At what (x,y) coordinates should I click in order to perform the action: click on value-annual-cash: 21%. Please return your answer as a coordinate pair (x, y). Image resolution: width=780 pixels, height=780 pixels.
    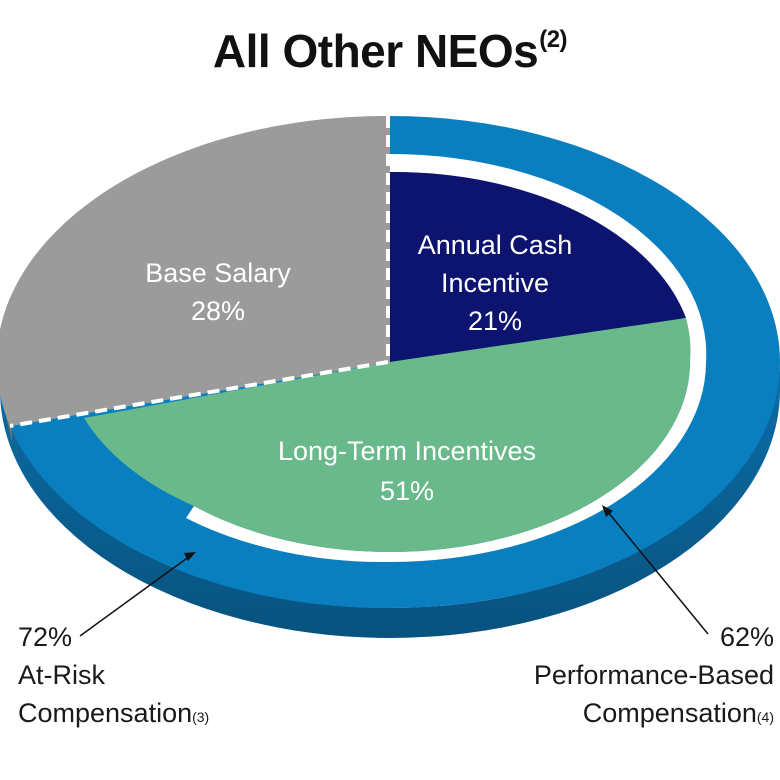
    Looking at the image, I should click on (495, 321).